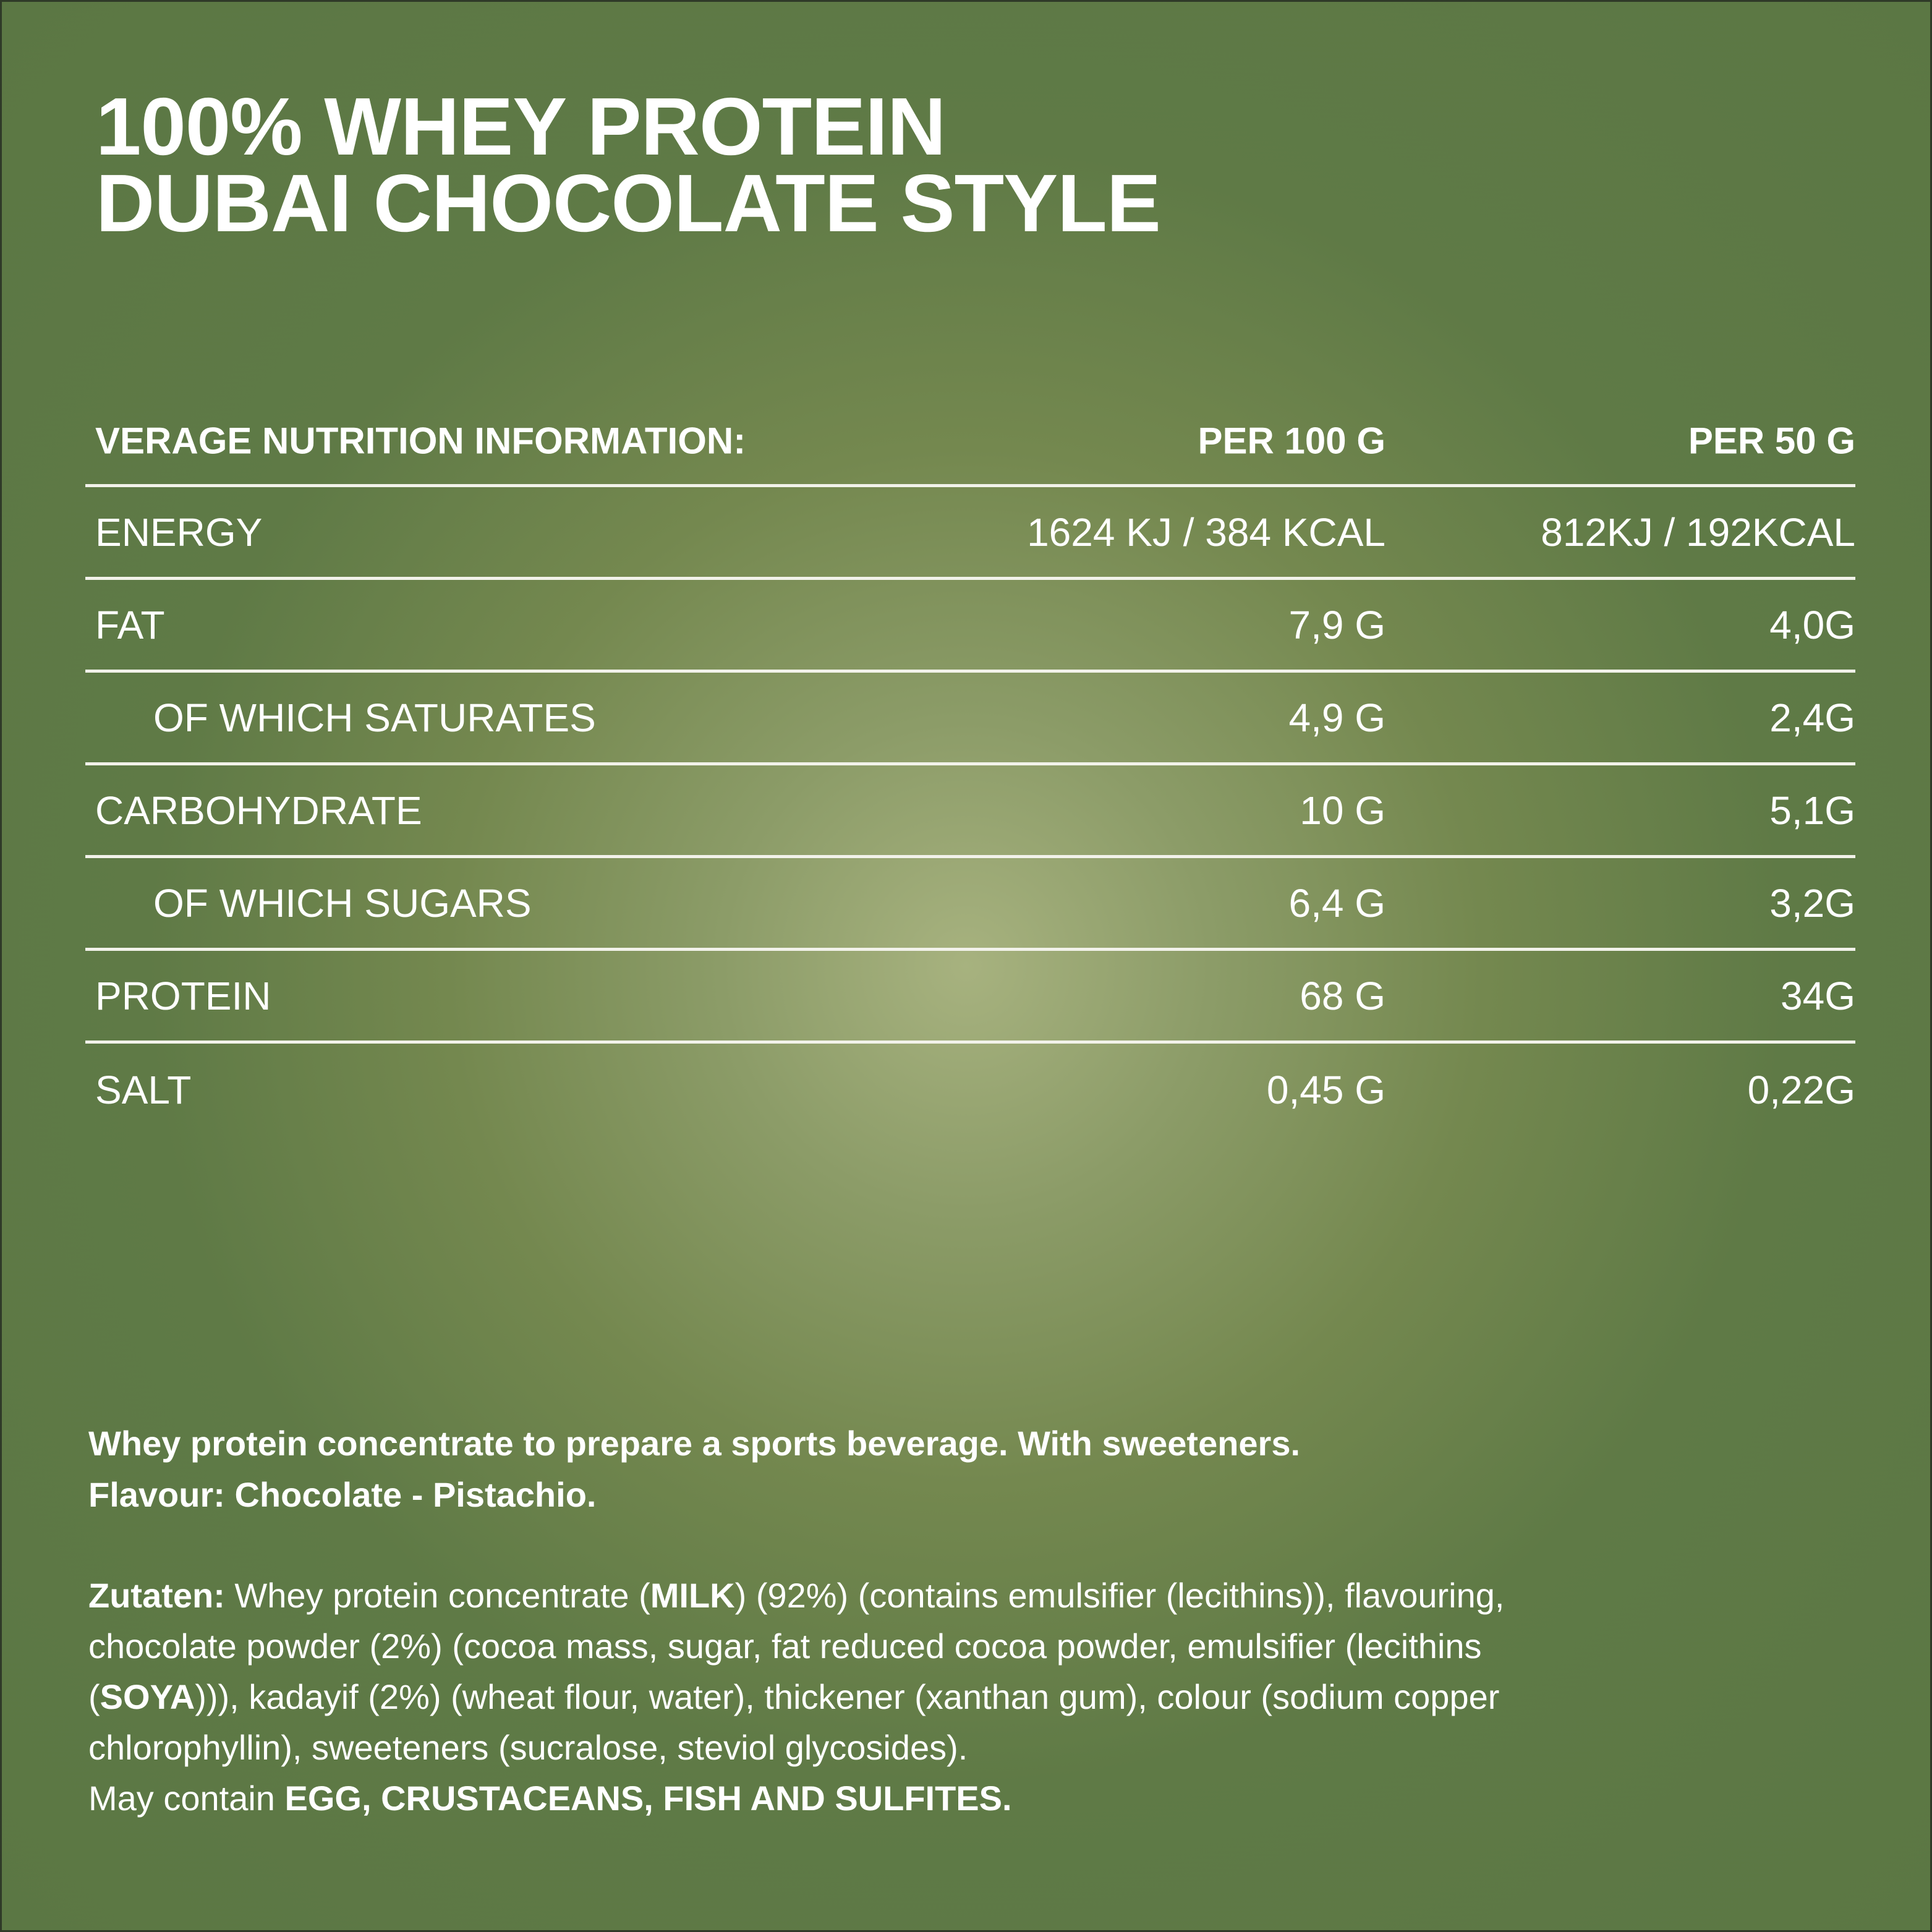 The height and width of the screenshot is (1932, 1932). What do you see at coordinates (186, 1799) in the screenshot?
I see `ingredients-segment: May contain` at bounding box center [186, 1799].